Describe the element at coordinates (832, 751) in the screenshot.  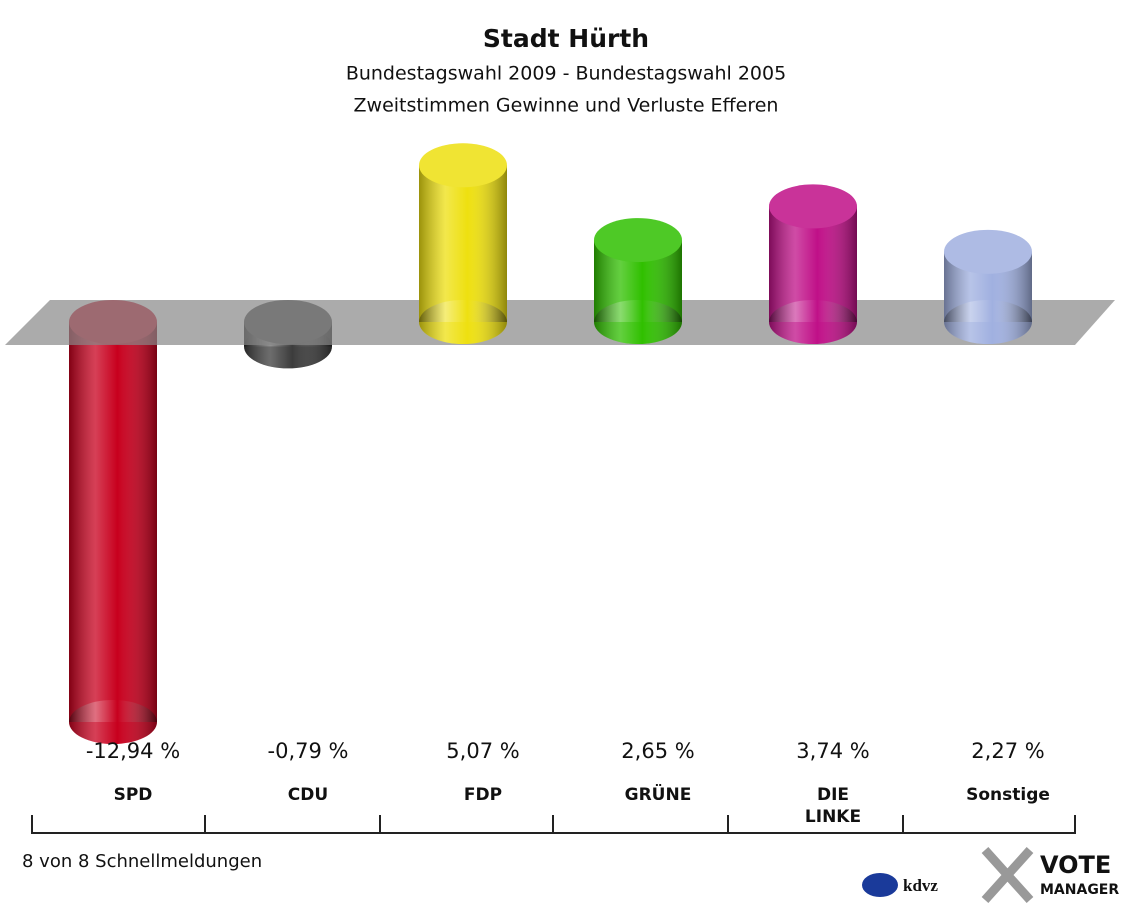
I see `value-label: 3,74 %` at that location.